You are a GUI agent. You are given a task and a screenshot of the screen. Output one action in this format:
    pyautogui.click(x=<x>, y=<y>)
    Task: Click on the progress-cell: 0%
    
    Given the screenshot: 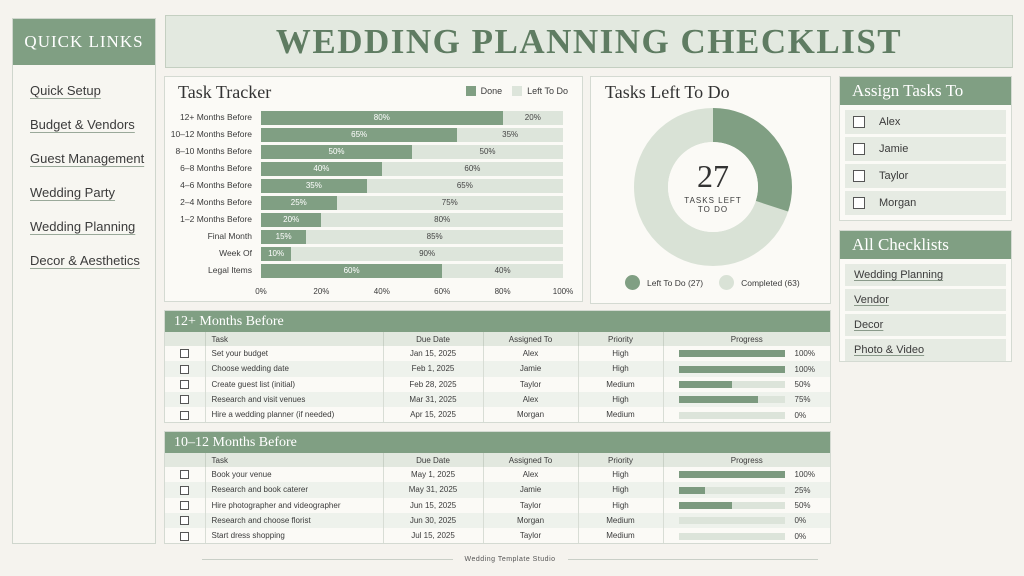 What is the action you would take?
    pyautogui.click(x=746, y=520)
    